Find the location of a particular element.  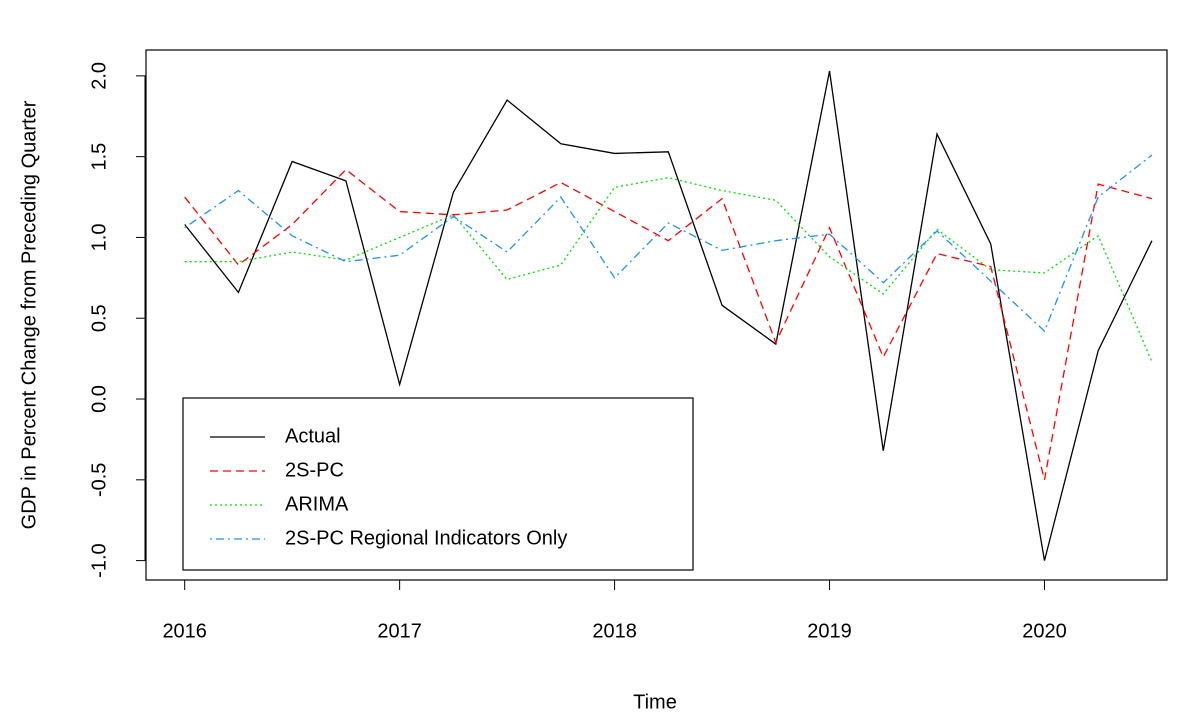

y-tick-label: -0.5 is located at coordinates (99, 480).